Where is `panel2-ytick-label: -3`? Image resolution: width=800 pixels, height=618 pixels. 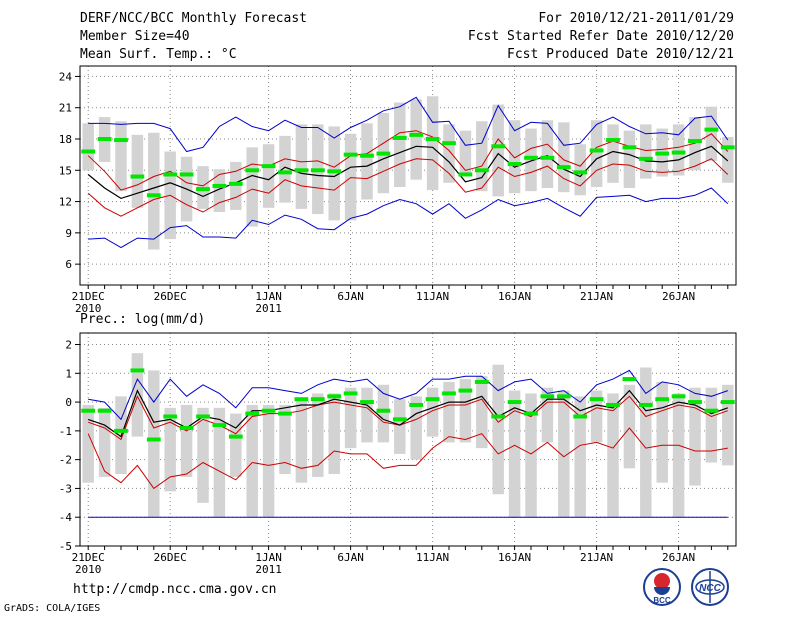
panel2-ytick-label: -3 is located at coordinates (65, 488).